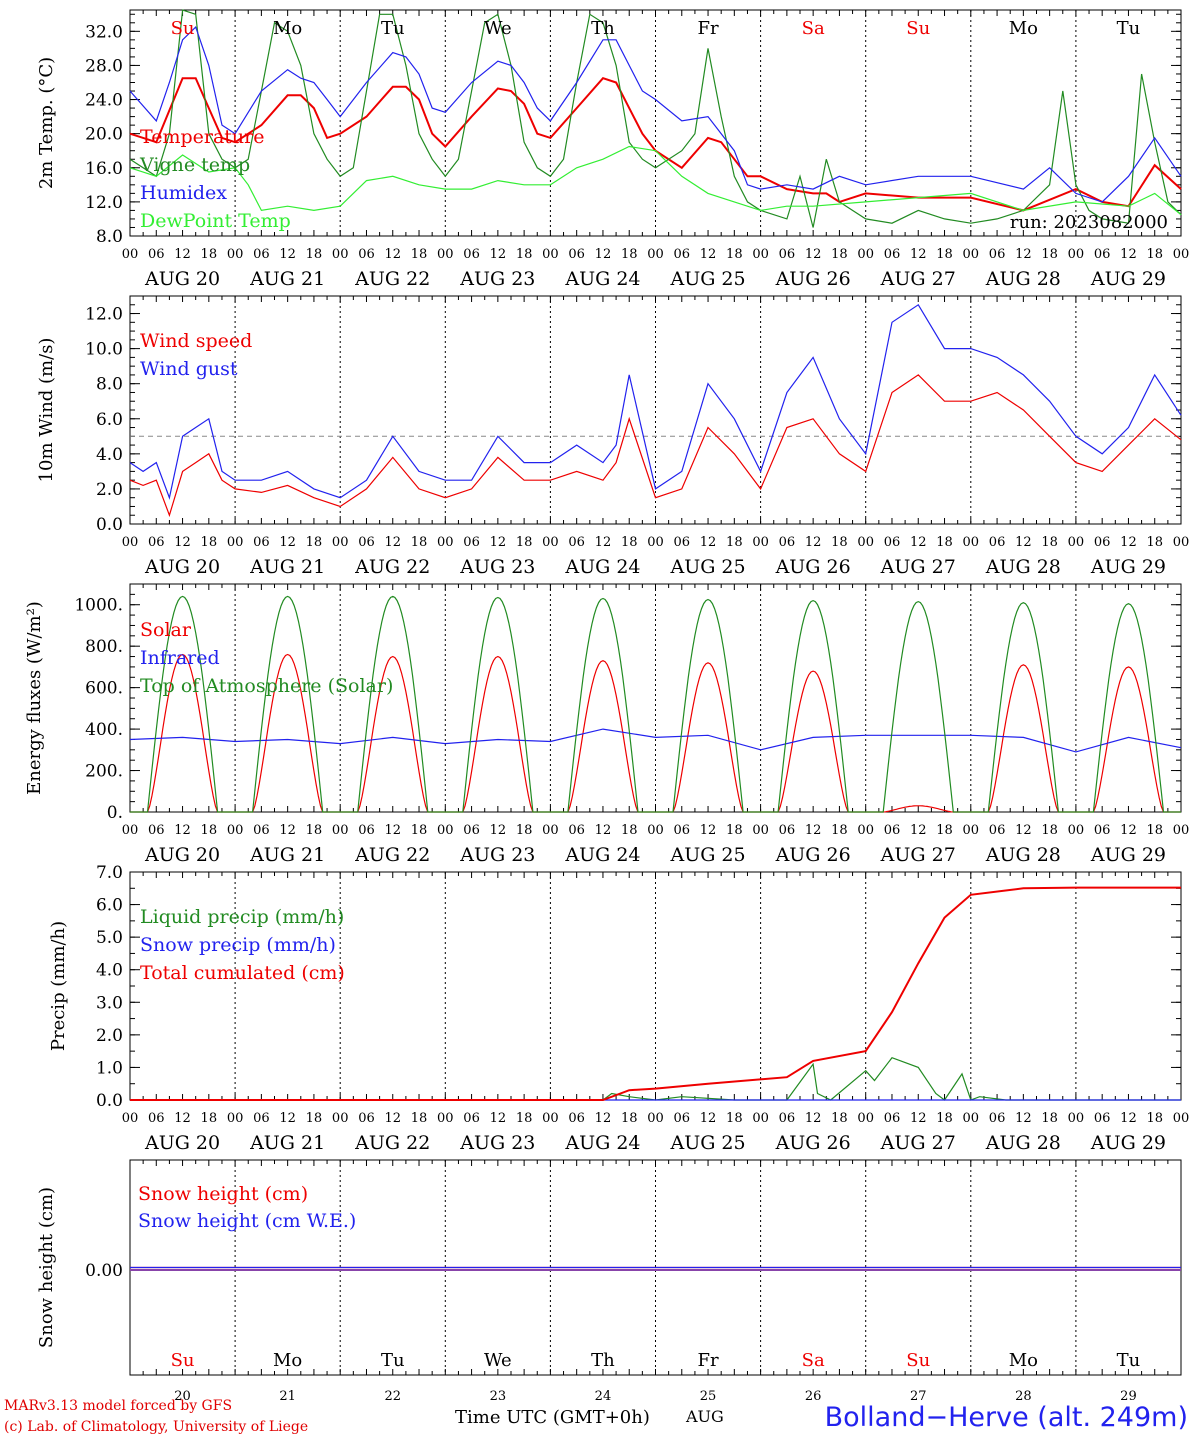 This screenshot has width=1194, height=1440. What do you see at coordinates (109, 873) in the screenshot?
I see `y-tick-label: 7.0` at bounding box center [109, 873].